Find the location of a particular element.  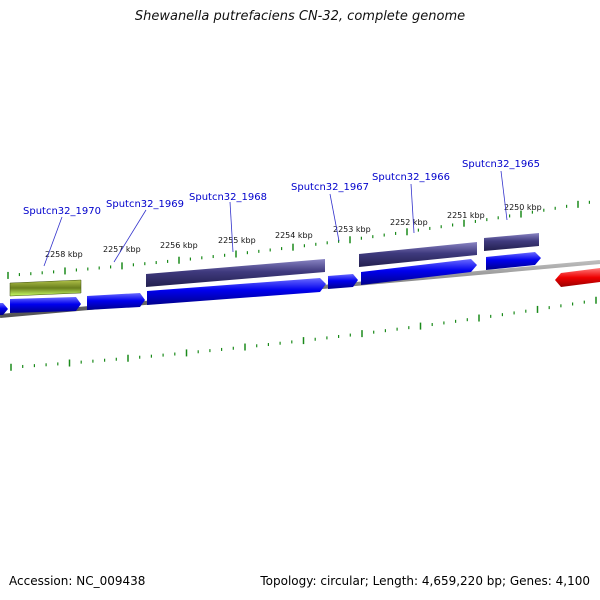

gene-label-1968: Sputcn32_1968 is located at coordinates (228, 197).